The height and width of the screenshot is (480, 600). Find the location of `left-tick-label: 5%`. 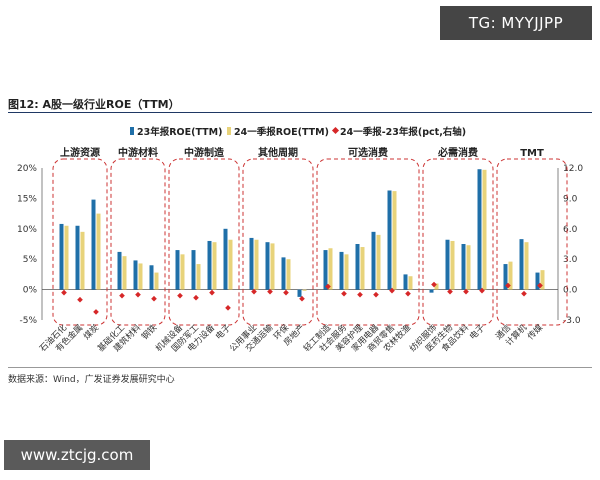

left-tick-label: 5% is located at coordinates (30, 260).